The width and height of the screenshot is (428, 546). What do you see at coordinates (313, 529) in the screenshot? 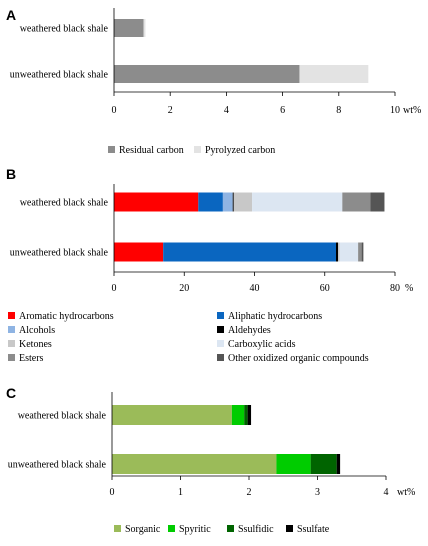
I see `legend-label: Ssulfate` at bounding box center [313, 529].